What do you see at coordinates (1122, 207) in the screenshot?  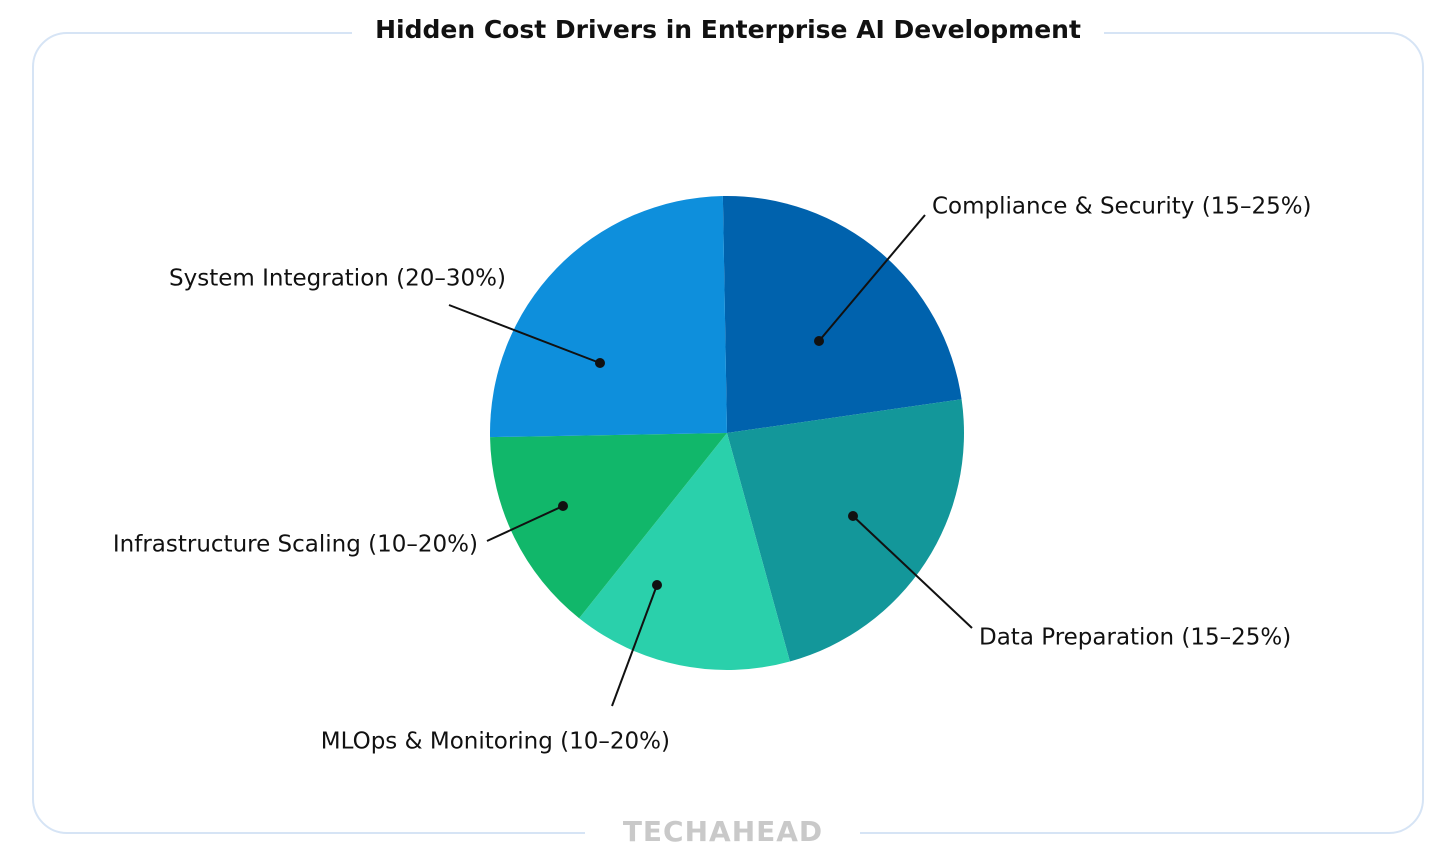 I see `slice-label: Compliance & Security (15–25%)` at bounding box center [1122, 207].